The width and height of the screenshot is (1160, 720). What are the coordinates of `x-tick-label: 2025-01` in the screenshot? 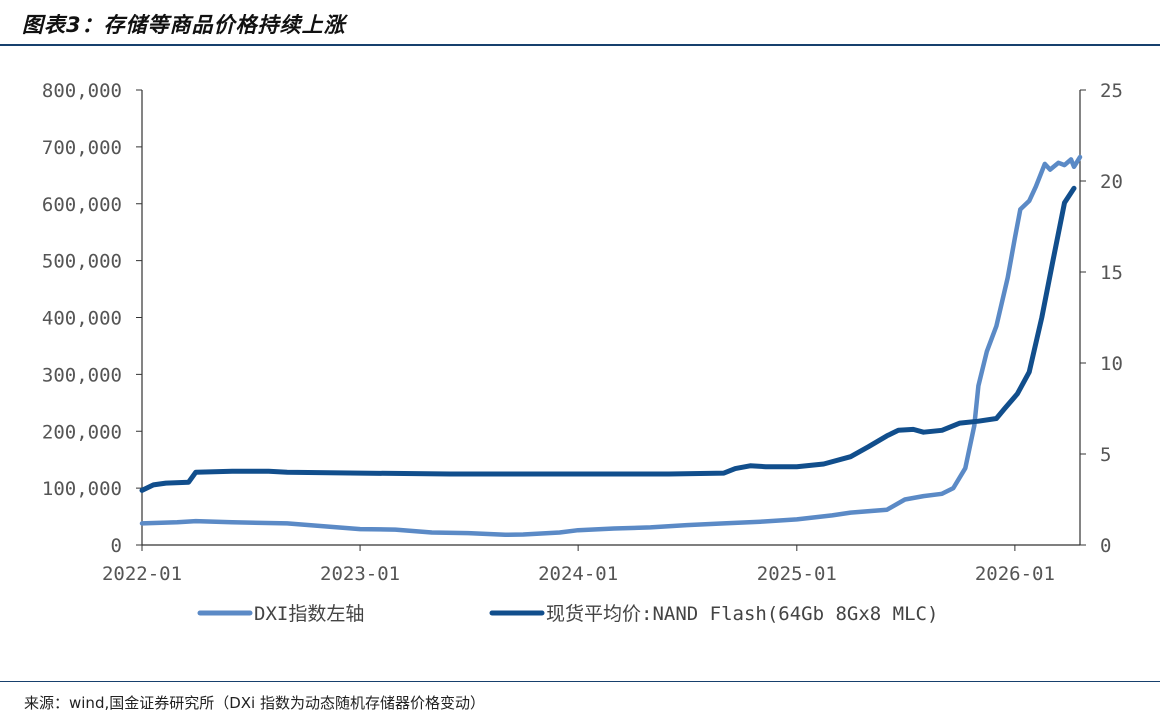 It's located at (797, 574).